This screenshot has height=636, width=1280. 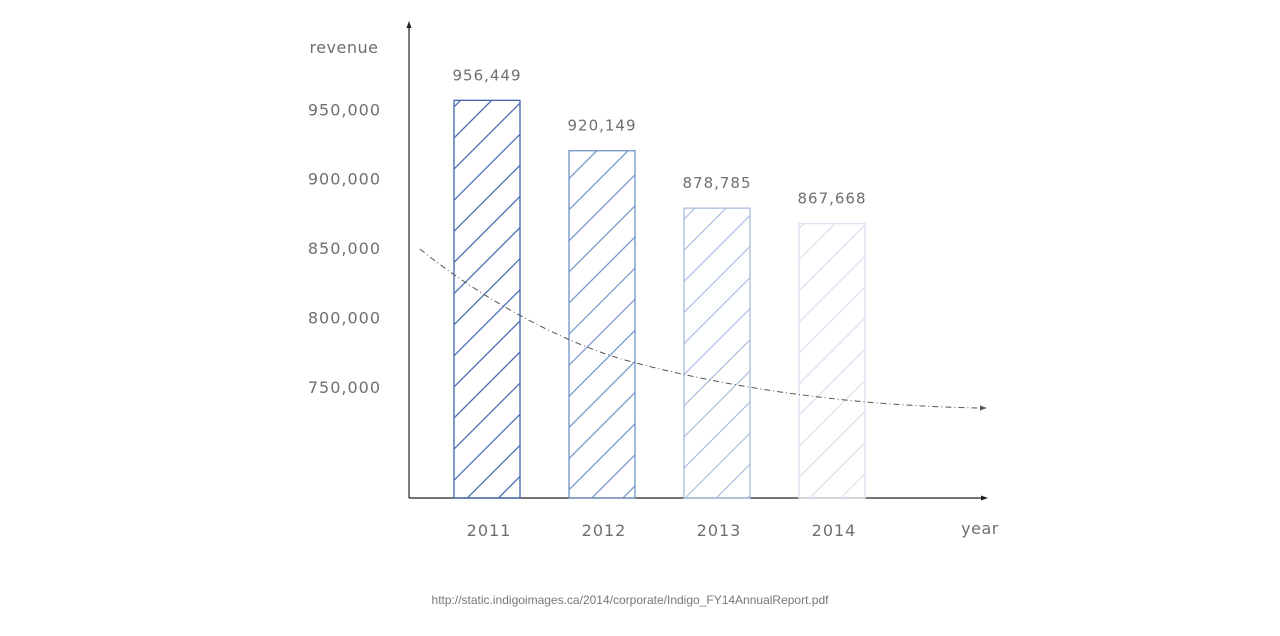 What do you see at coordinates (344, 387) in the screenshot?
I see `y-tick-label: 750,000` at bounding box center [344, 387].